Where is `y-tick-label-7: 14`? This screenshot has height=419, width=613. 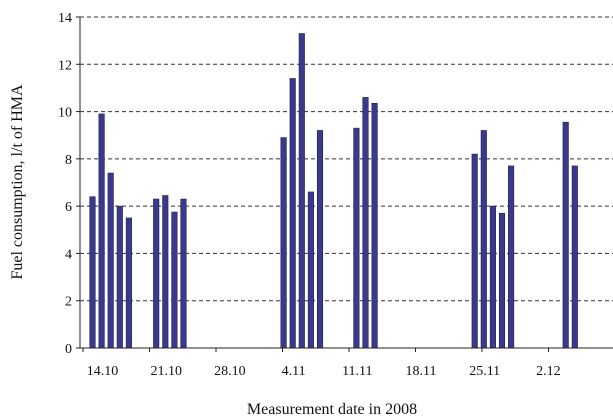
y-tick-label-7: 14 is located at coordinates (65, 18).